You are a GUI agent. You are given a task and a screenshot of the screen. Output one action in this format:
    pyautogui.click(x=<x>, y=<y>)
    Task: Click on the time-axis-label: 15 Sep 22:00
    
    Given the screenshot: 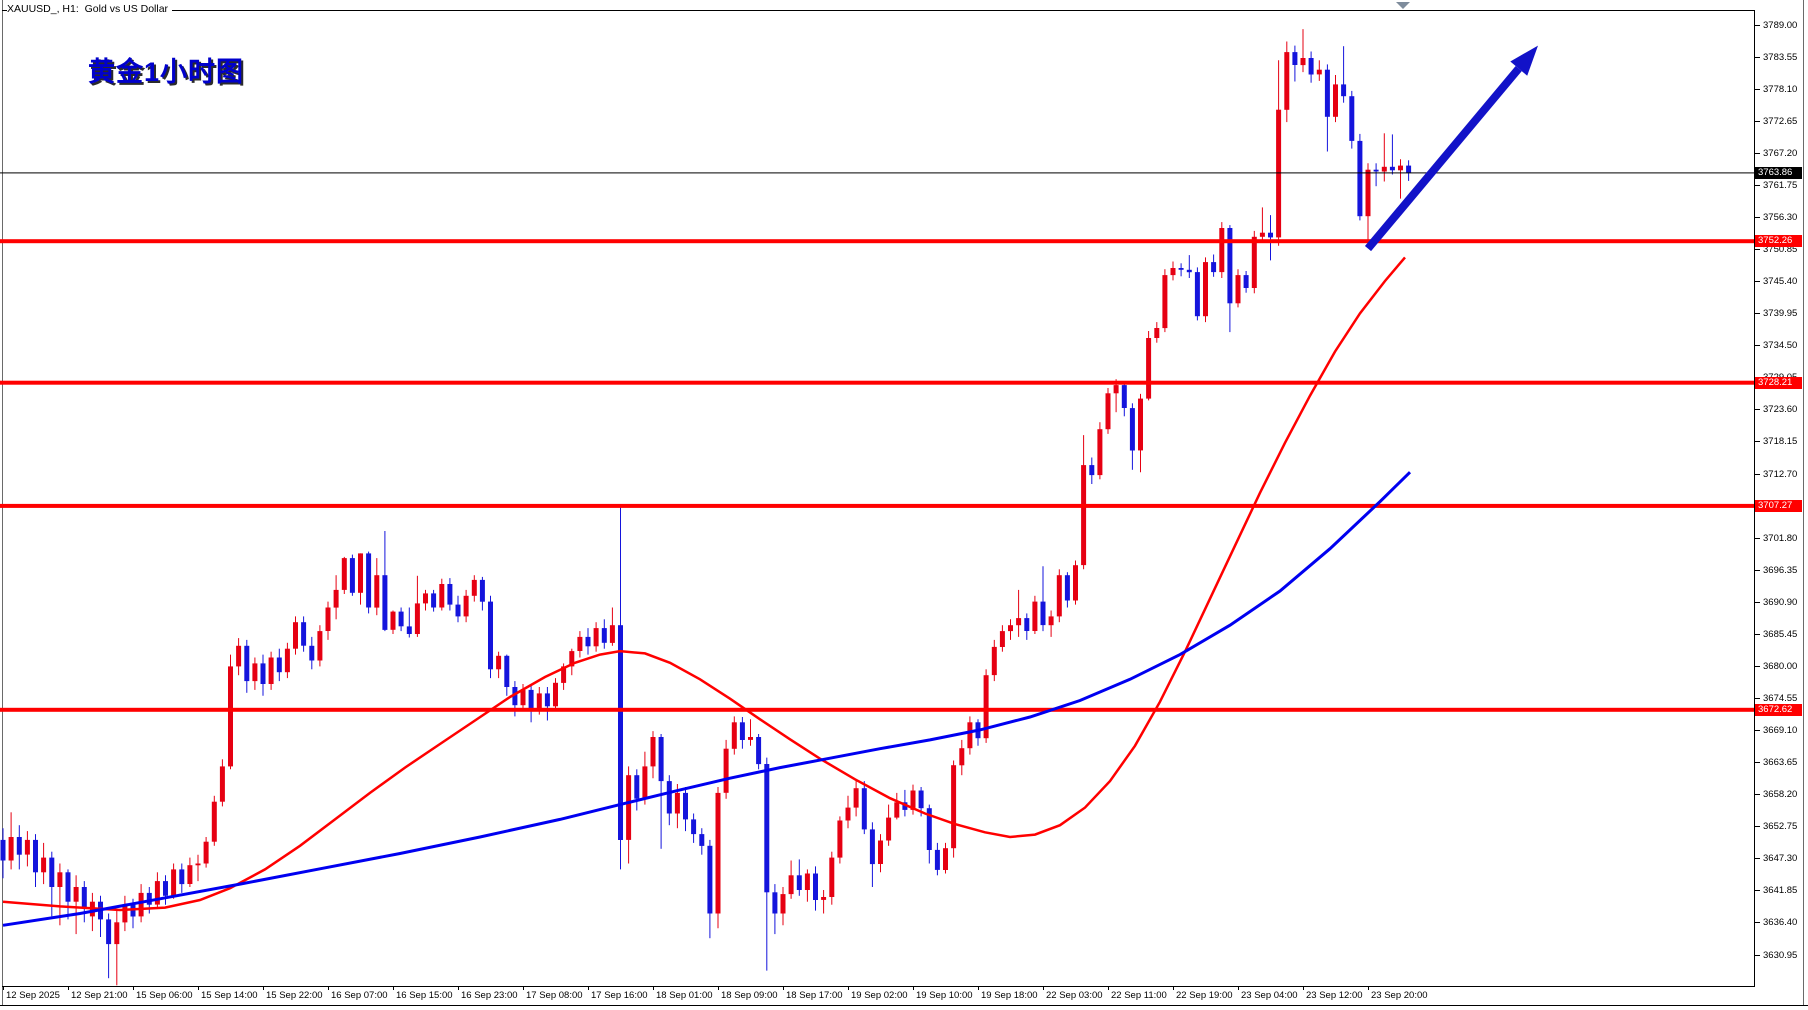 What is the action you would take?
    pyautogui.click(x=294, y=995)
    